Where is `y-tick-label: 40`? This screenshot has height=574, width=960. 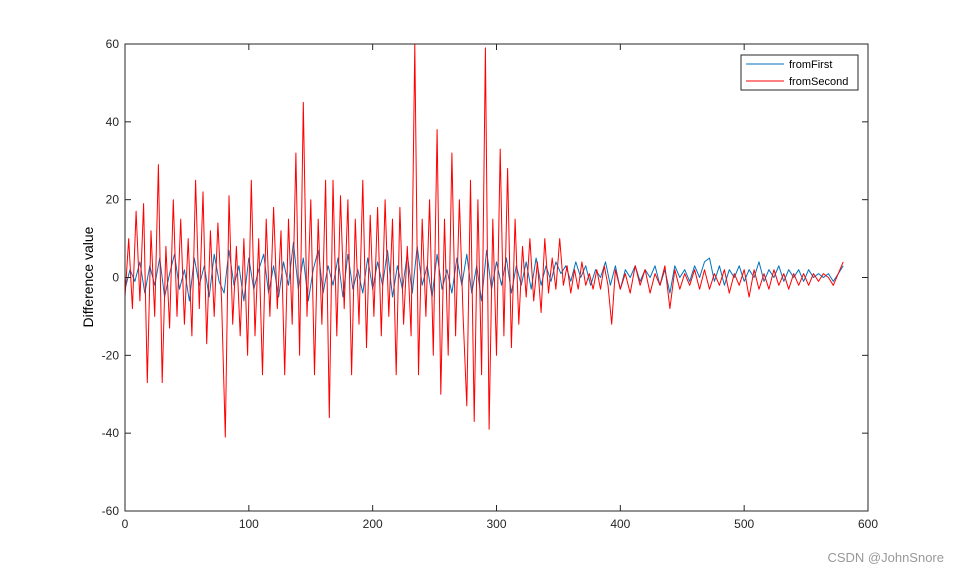
y-tick-label: 40 is located at coordinates (113, 122).